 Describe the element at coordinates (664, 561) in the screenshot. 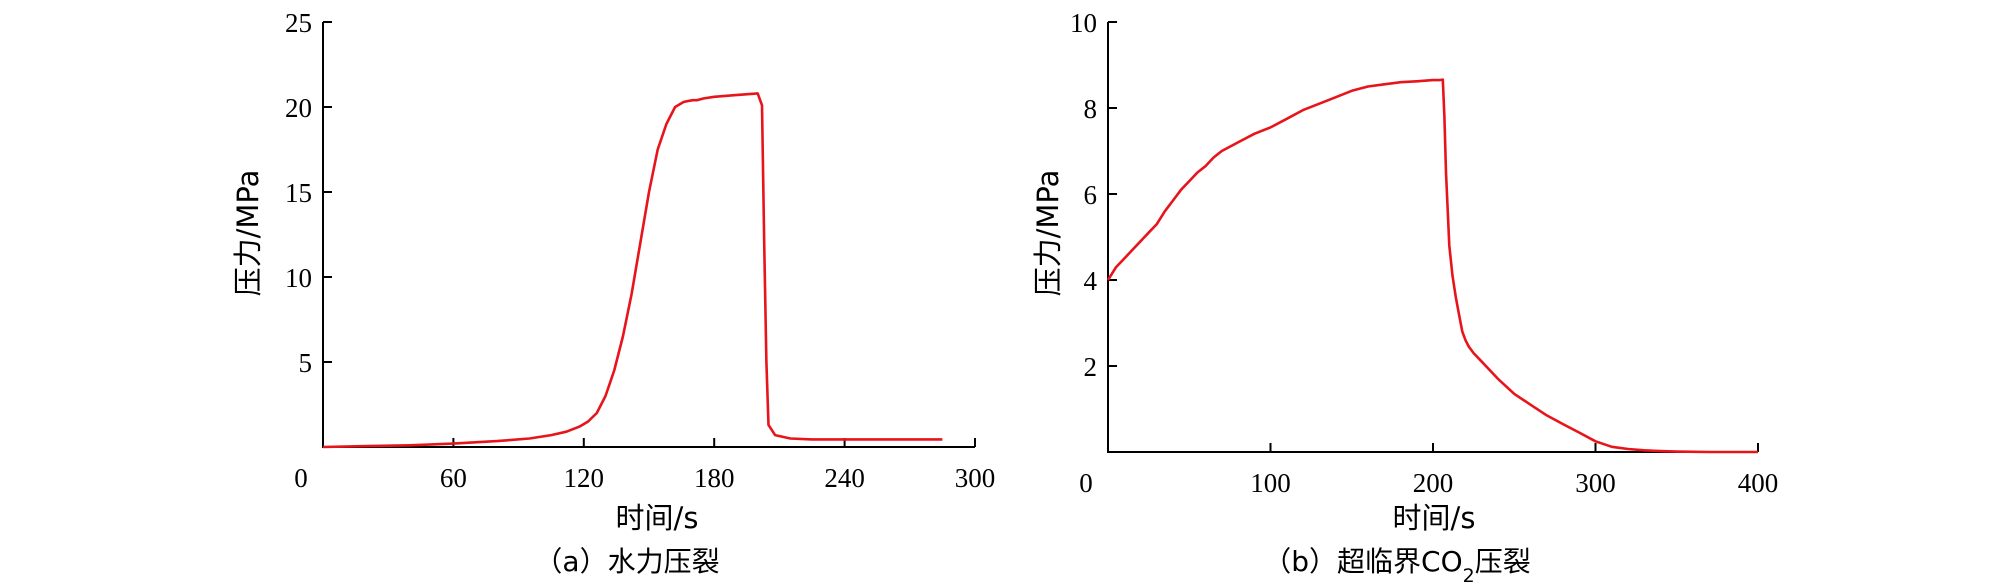

I see `panel-a-caption-text: 水力压裂` at that location.